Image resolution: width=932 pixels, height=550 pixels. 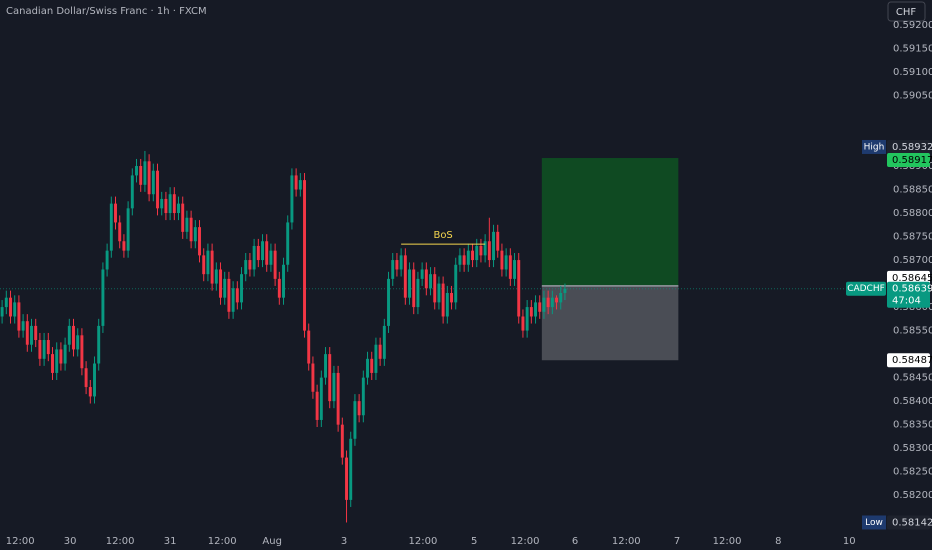 I want to click on chart-title: Canadian Dollar/Swiss Franc · 1h · FXCM, so click(x=106, y=11).